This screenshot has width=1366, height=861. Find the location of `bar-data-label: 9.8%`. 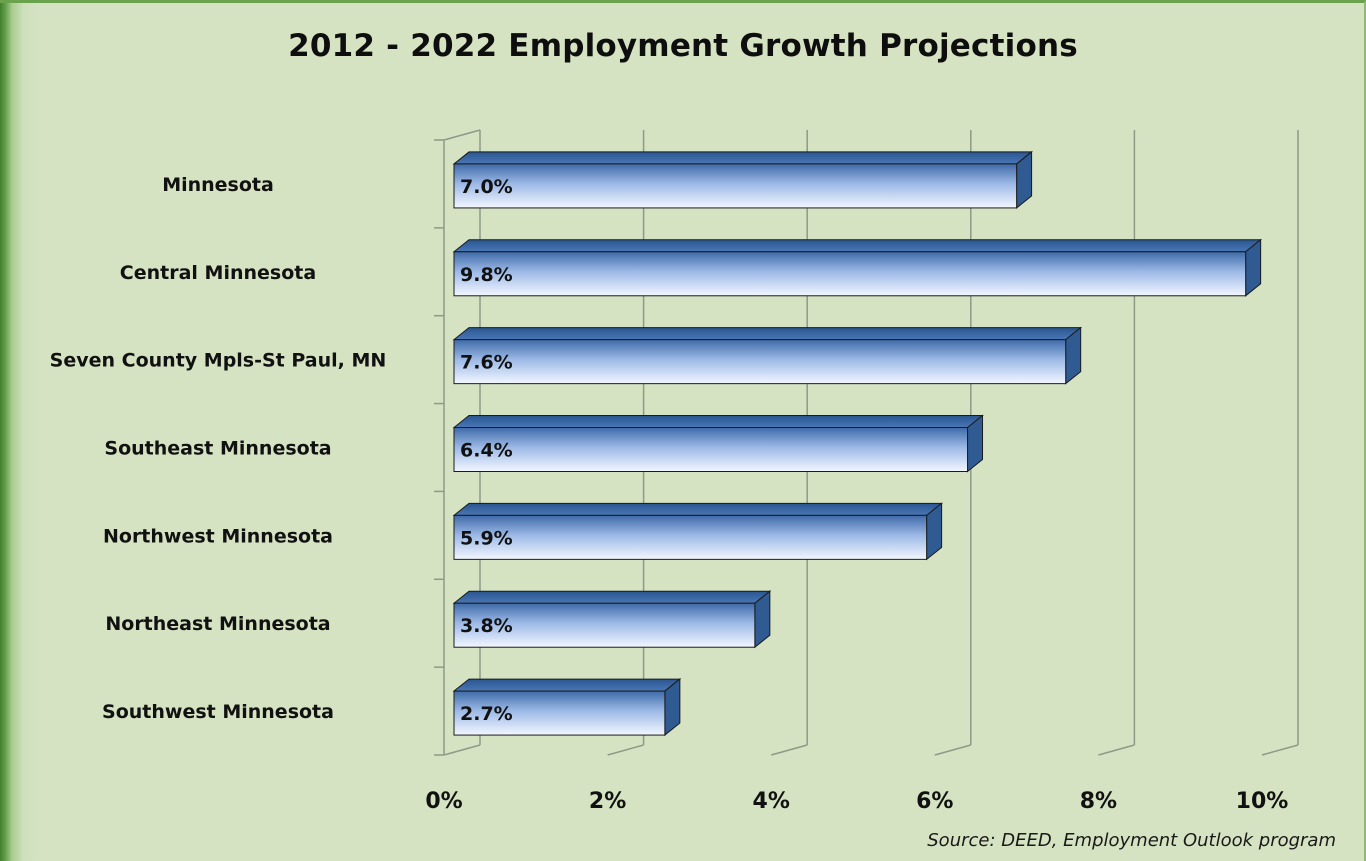

bar-data-label: 9.8% is located at coordinates (486, 275).